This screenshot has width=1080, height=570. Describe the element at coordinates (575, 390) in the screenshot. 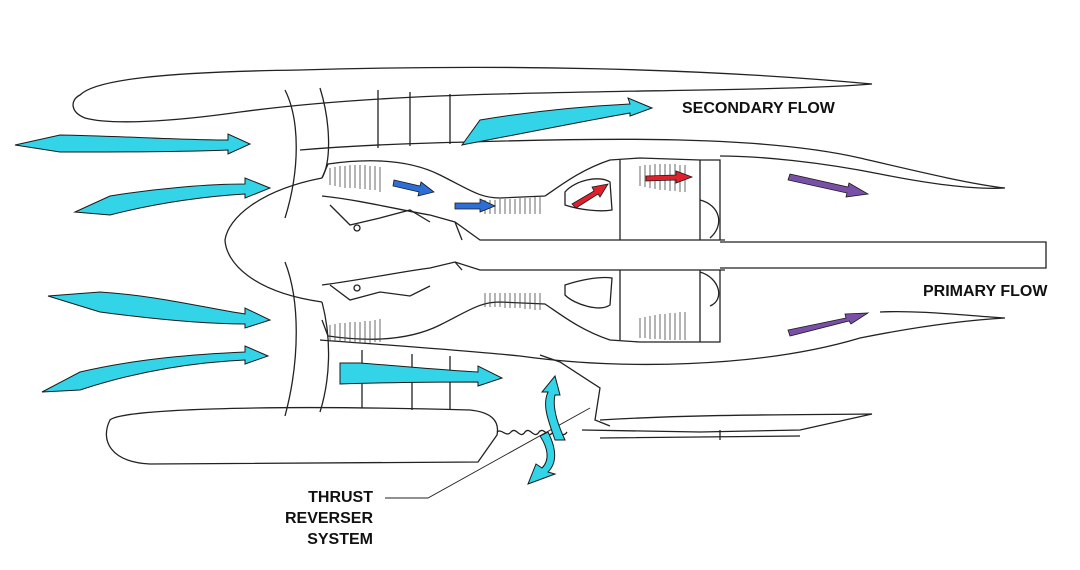

I see `reverser-actuator` at that location.